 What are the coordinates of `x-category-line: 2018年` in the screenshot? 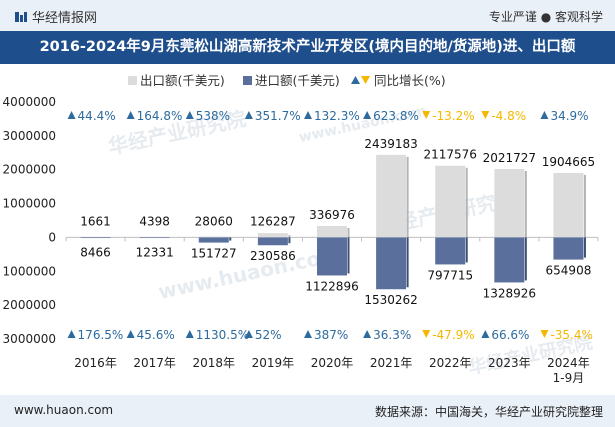 It's located at (214, 363).